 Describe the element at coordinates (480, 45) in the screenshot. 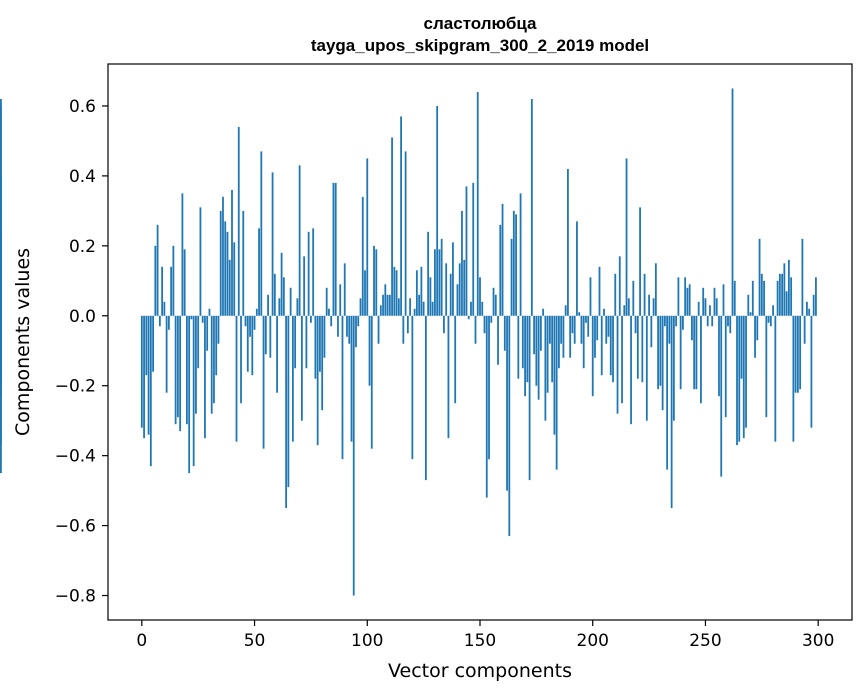

I see `chart-subtitle: tayga_upos_skipgram_300_2_2019 model` at that location.